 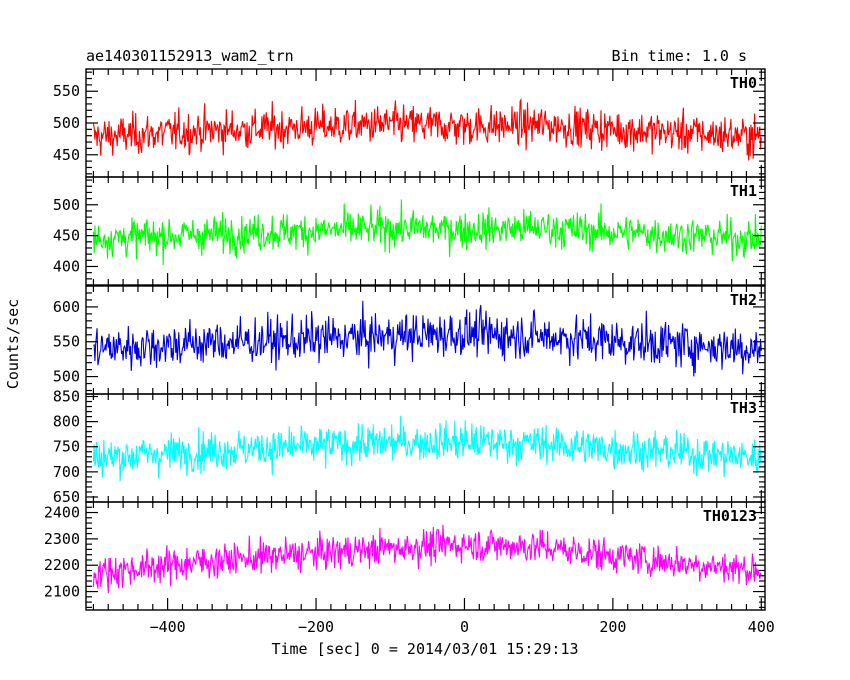 I want to click on series-line-th0, so click(x=427, y=129).